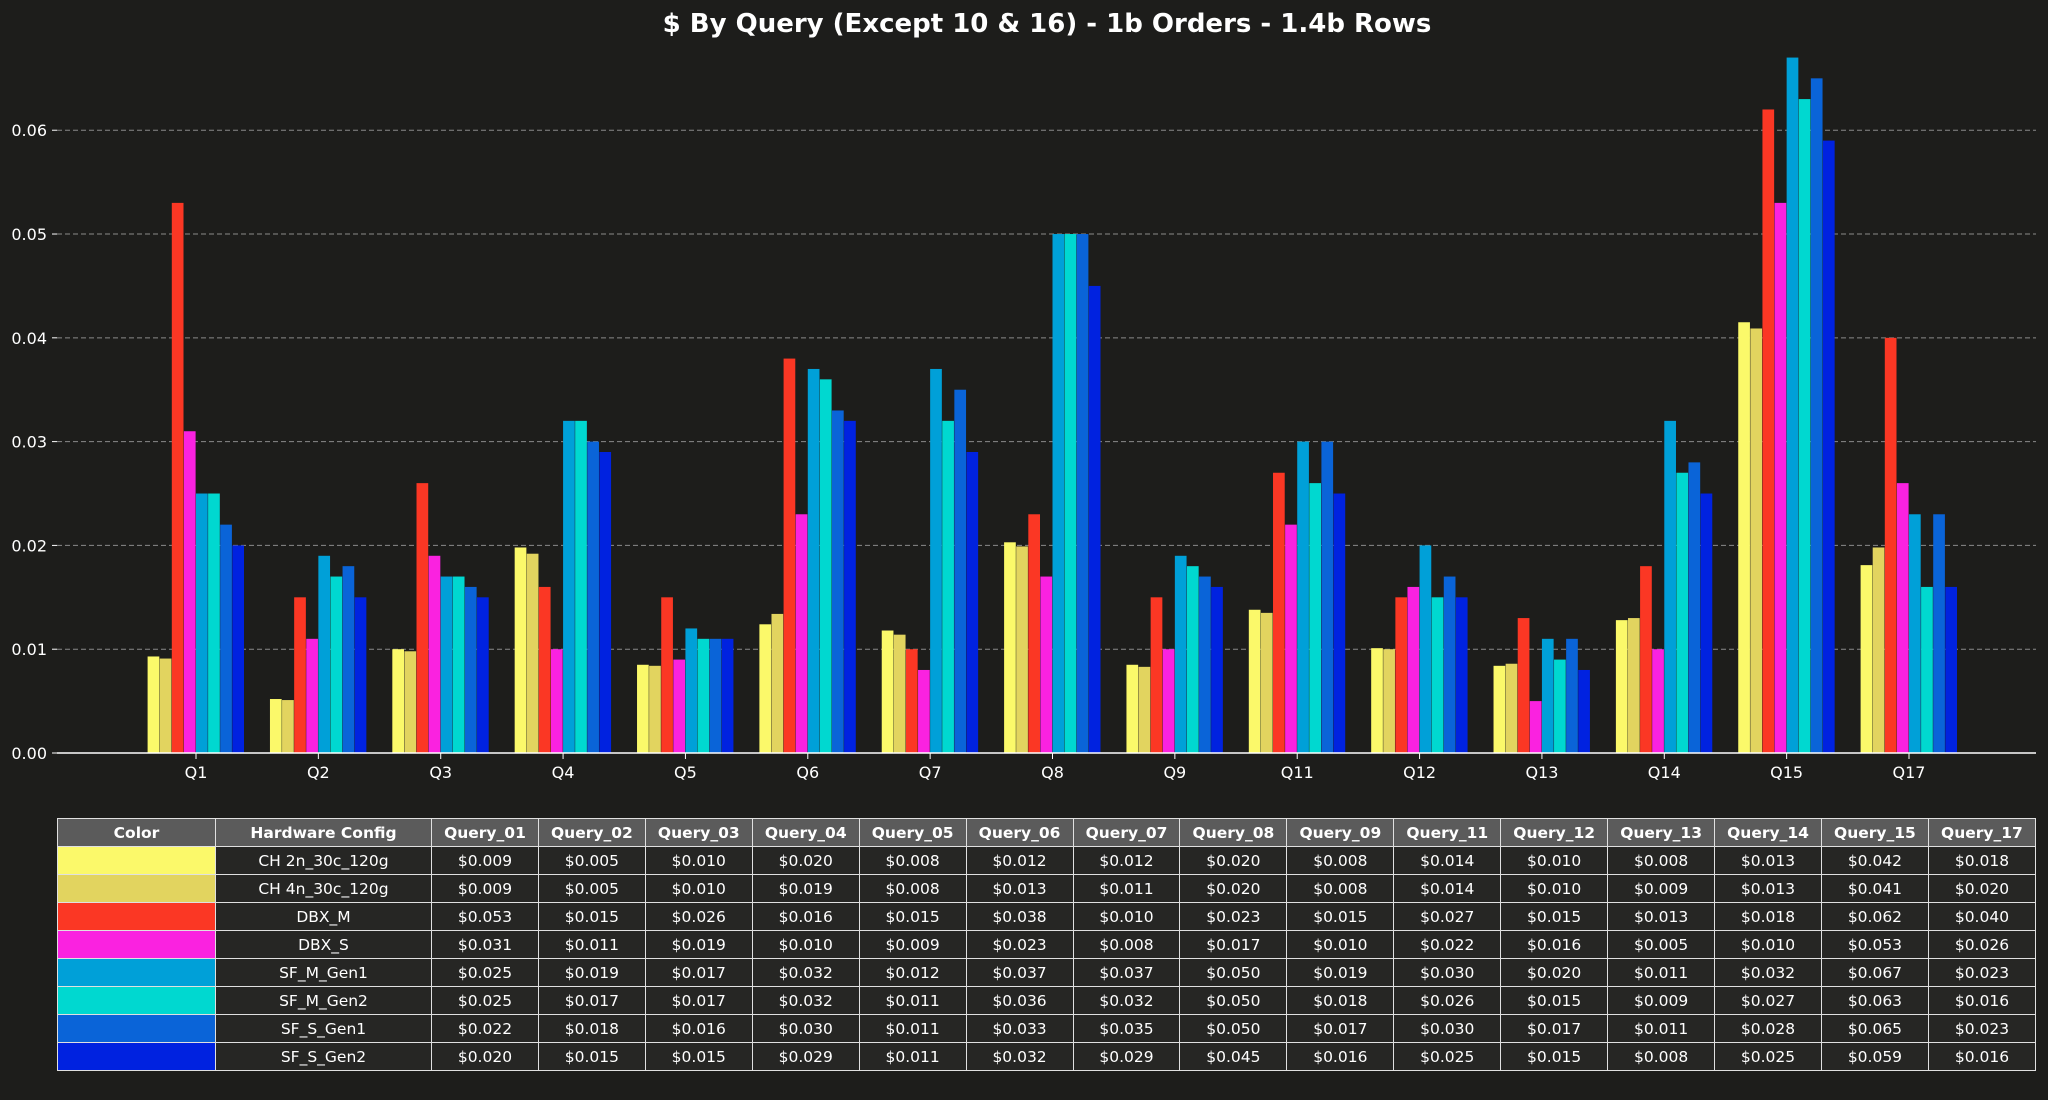 The width and height of the screenshot is (2048, 1100). I want to click on hardware-config-cell: SF_M_Gen1, so click(323, 972).